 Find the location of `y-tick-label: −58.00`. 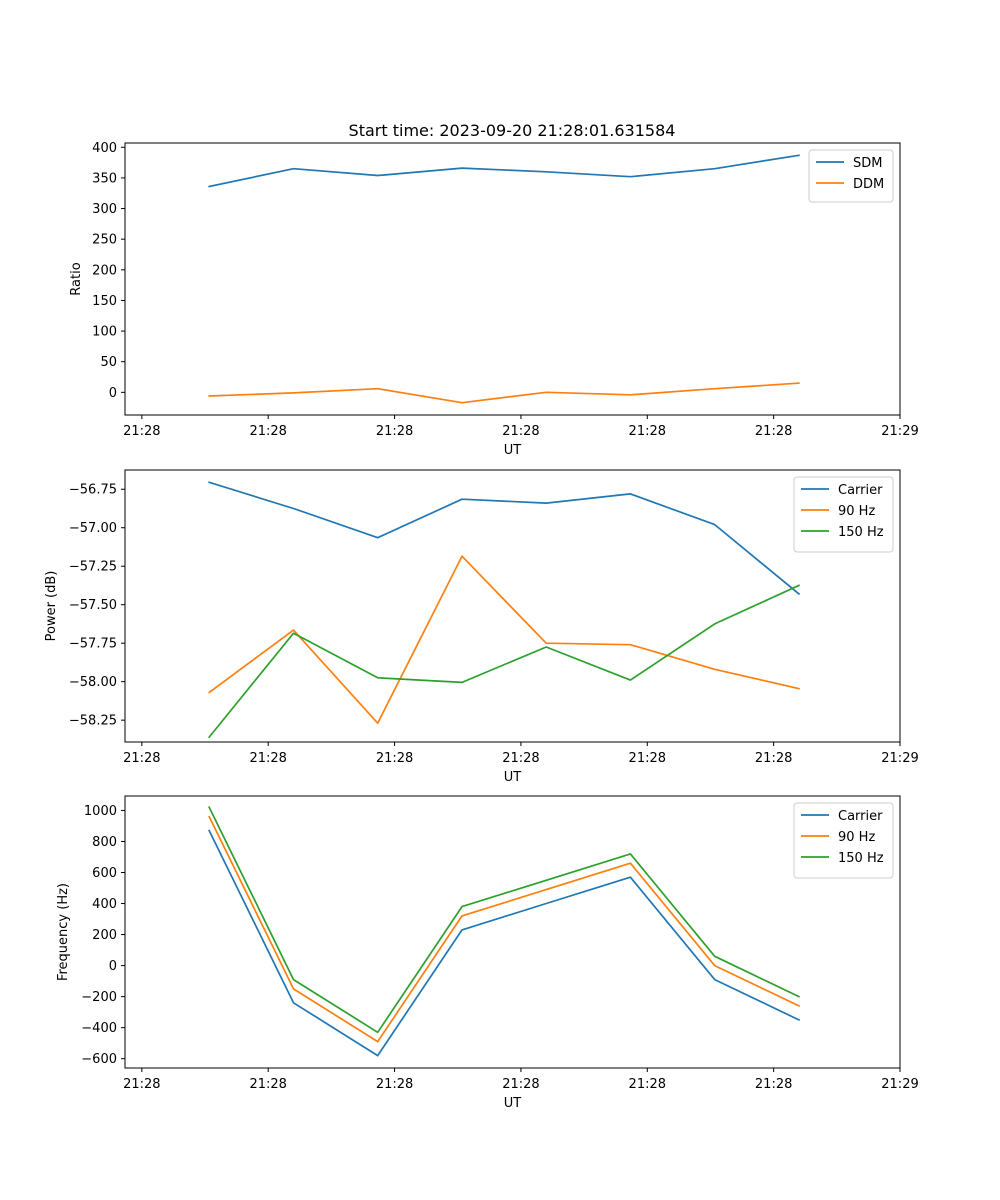

y-tick-label: −58.00 is located at coordinates (93, 682).